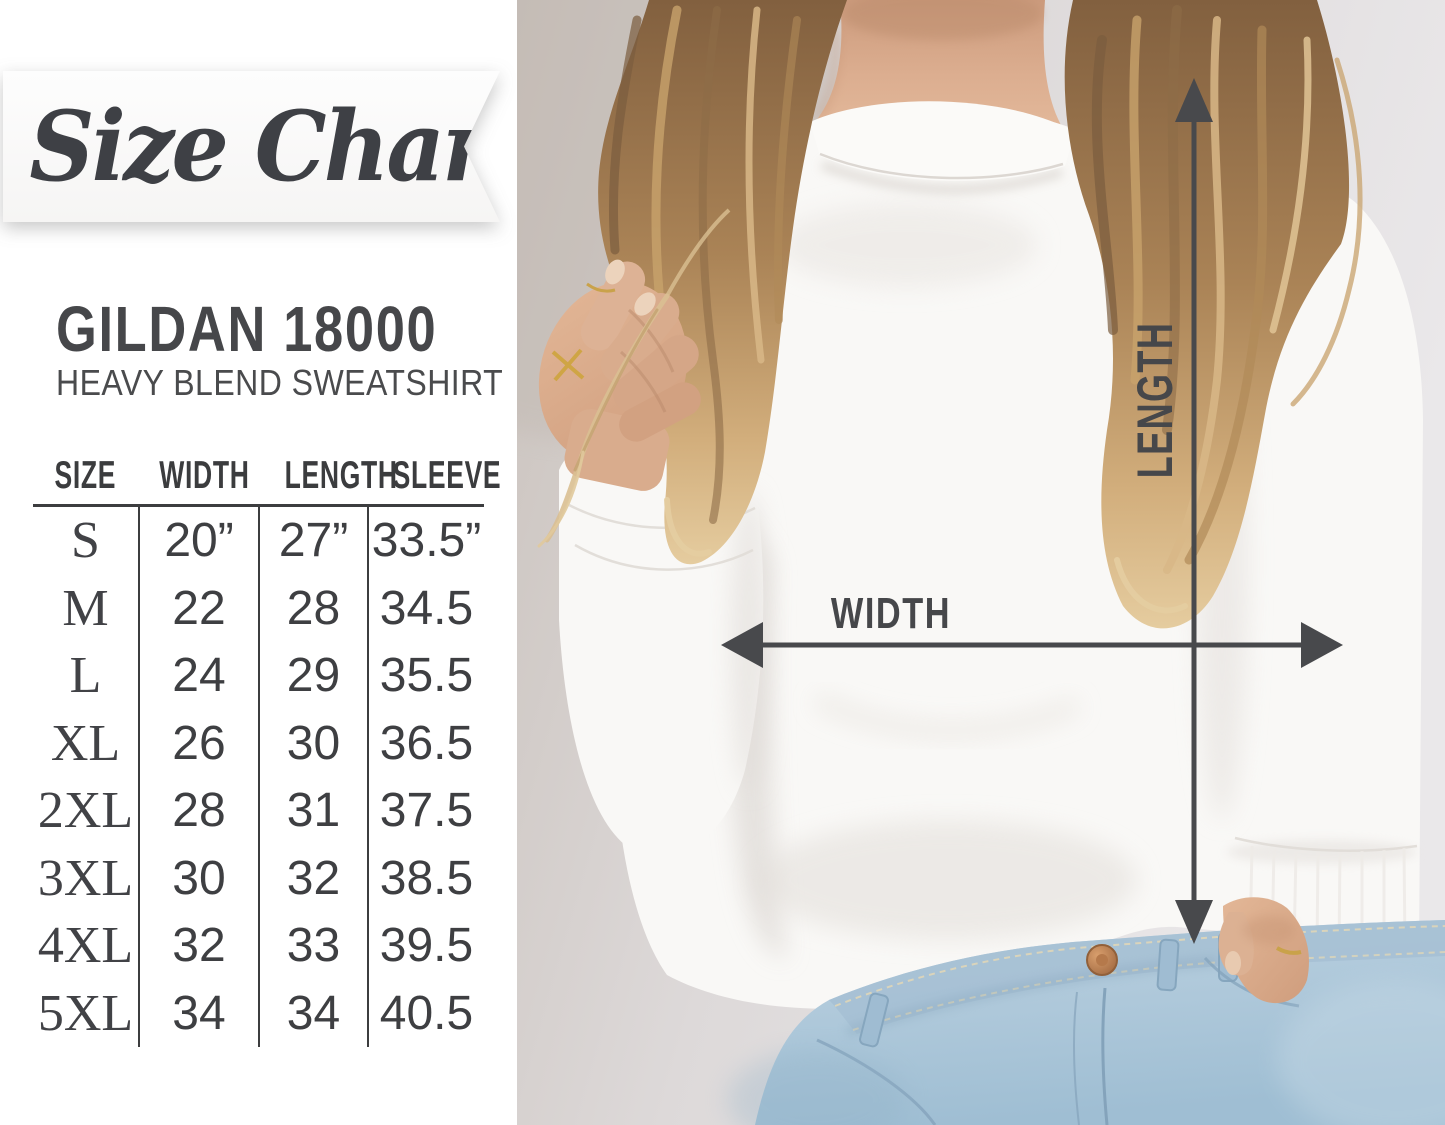 This screenshot has width=1445, height=1125. I want to click on table-row-width: 32, so click(198, 946).